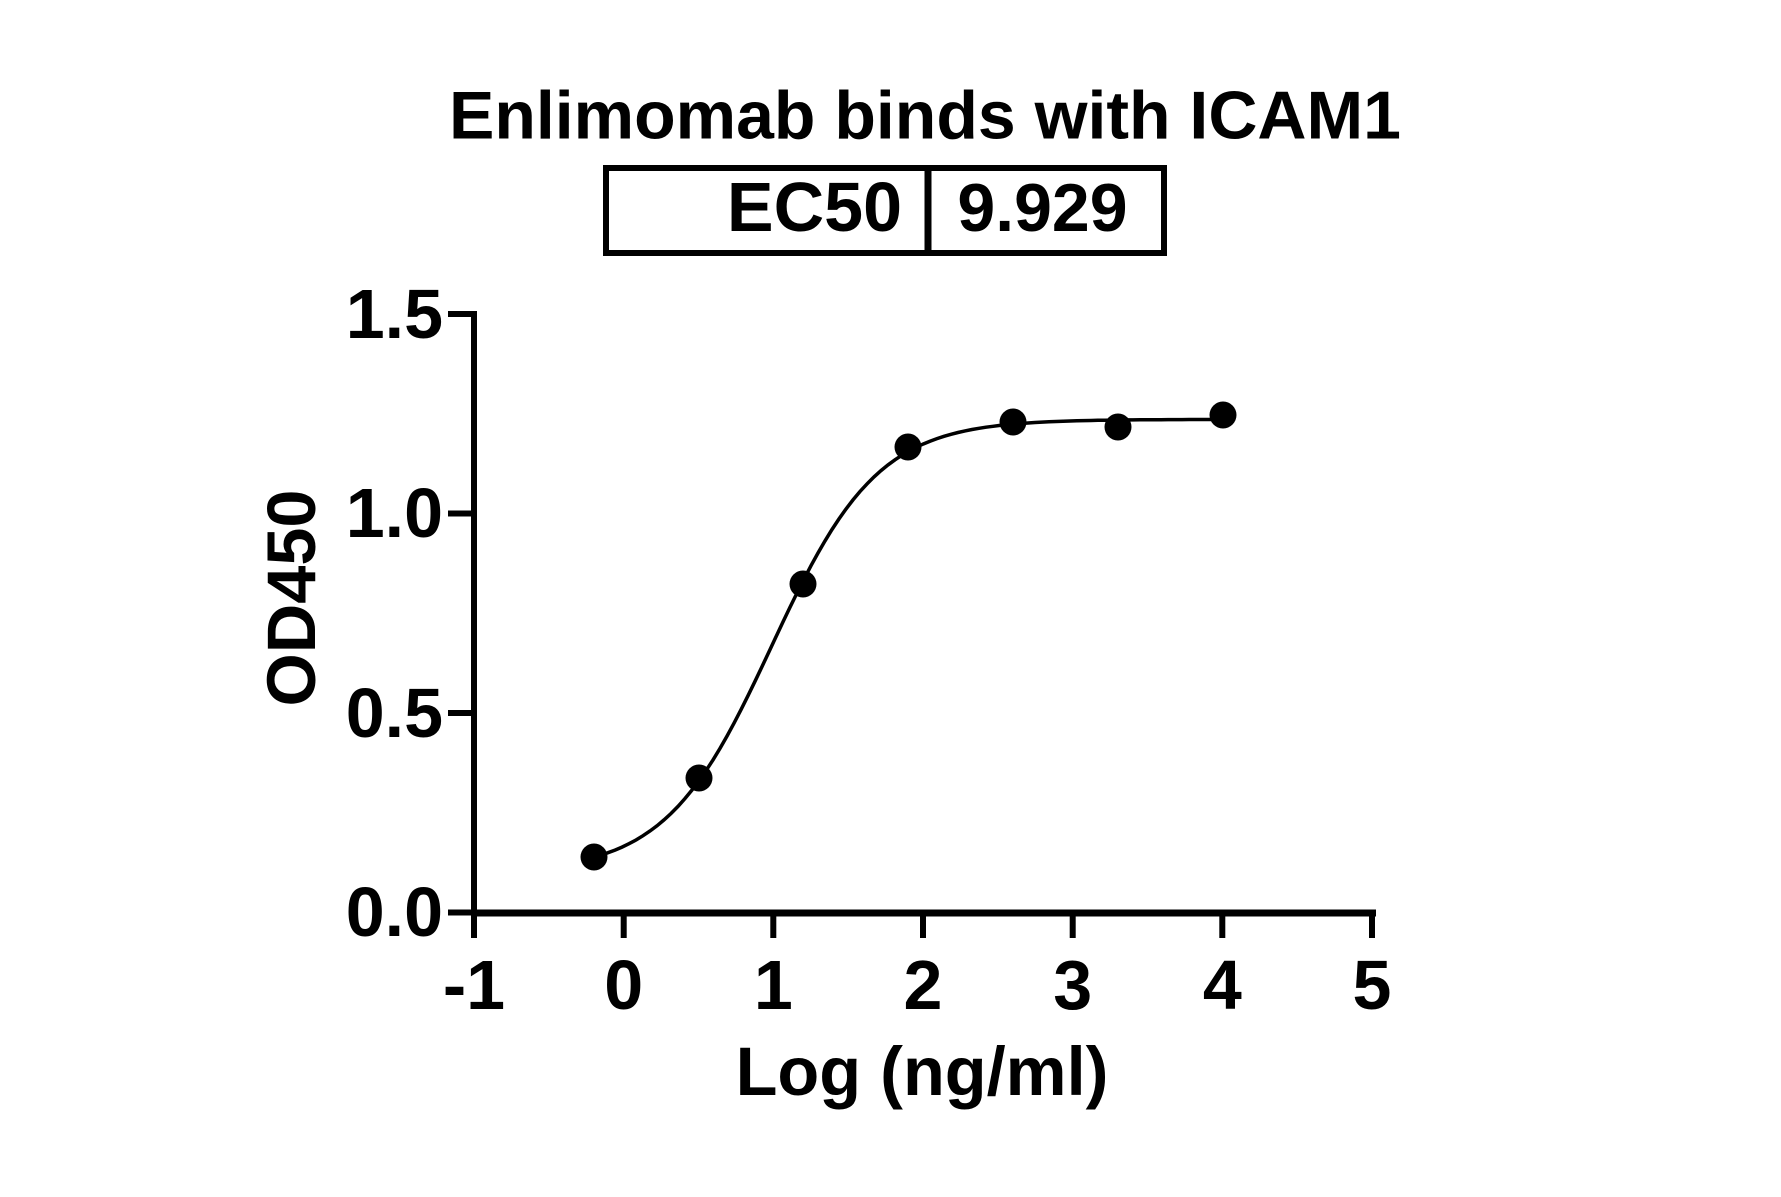 The height and width of the screenshot is (1197, 1781). I want to click on svg-text: 0, so click(623, 985).